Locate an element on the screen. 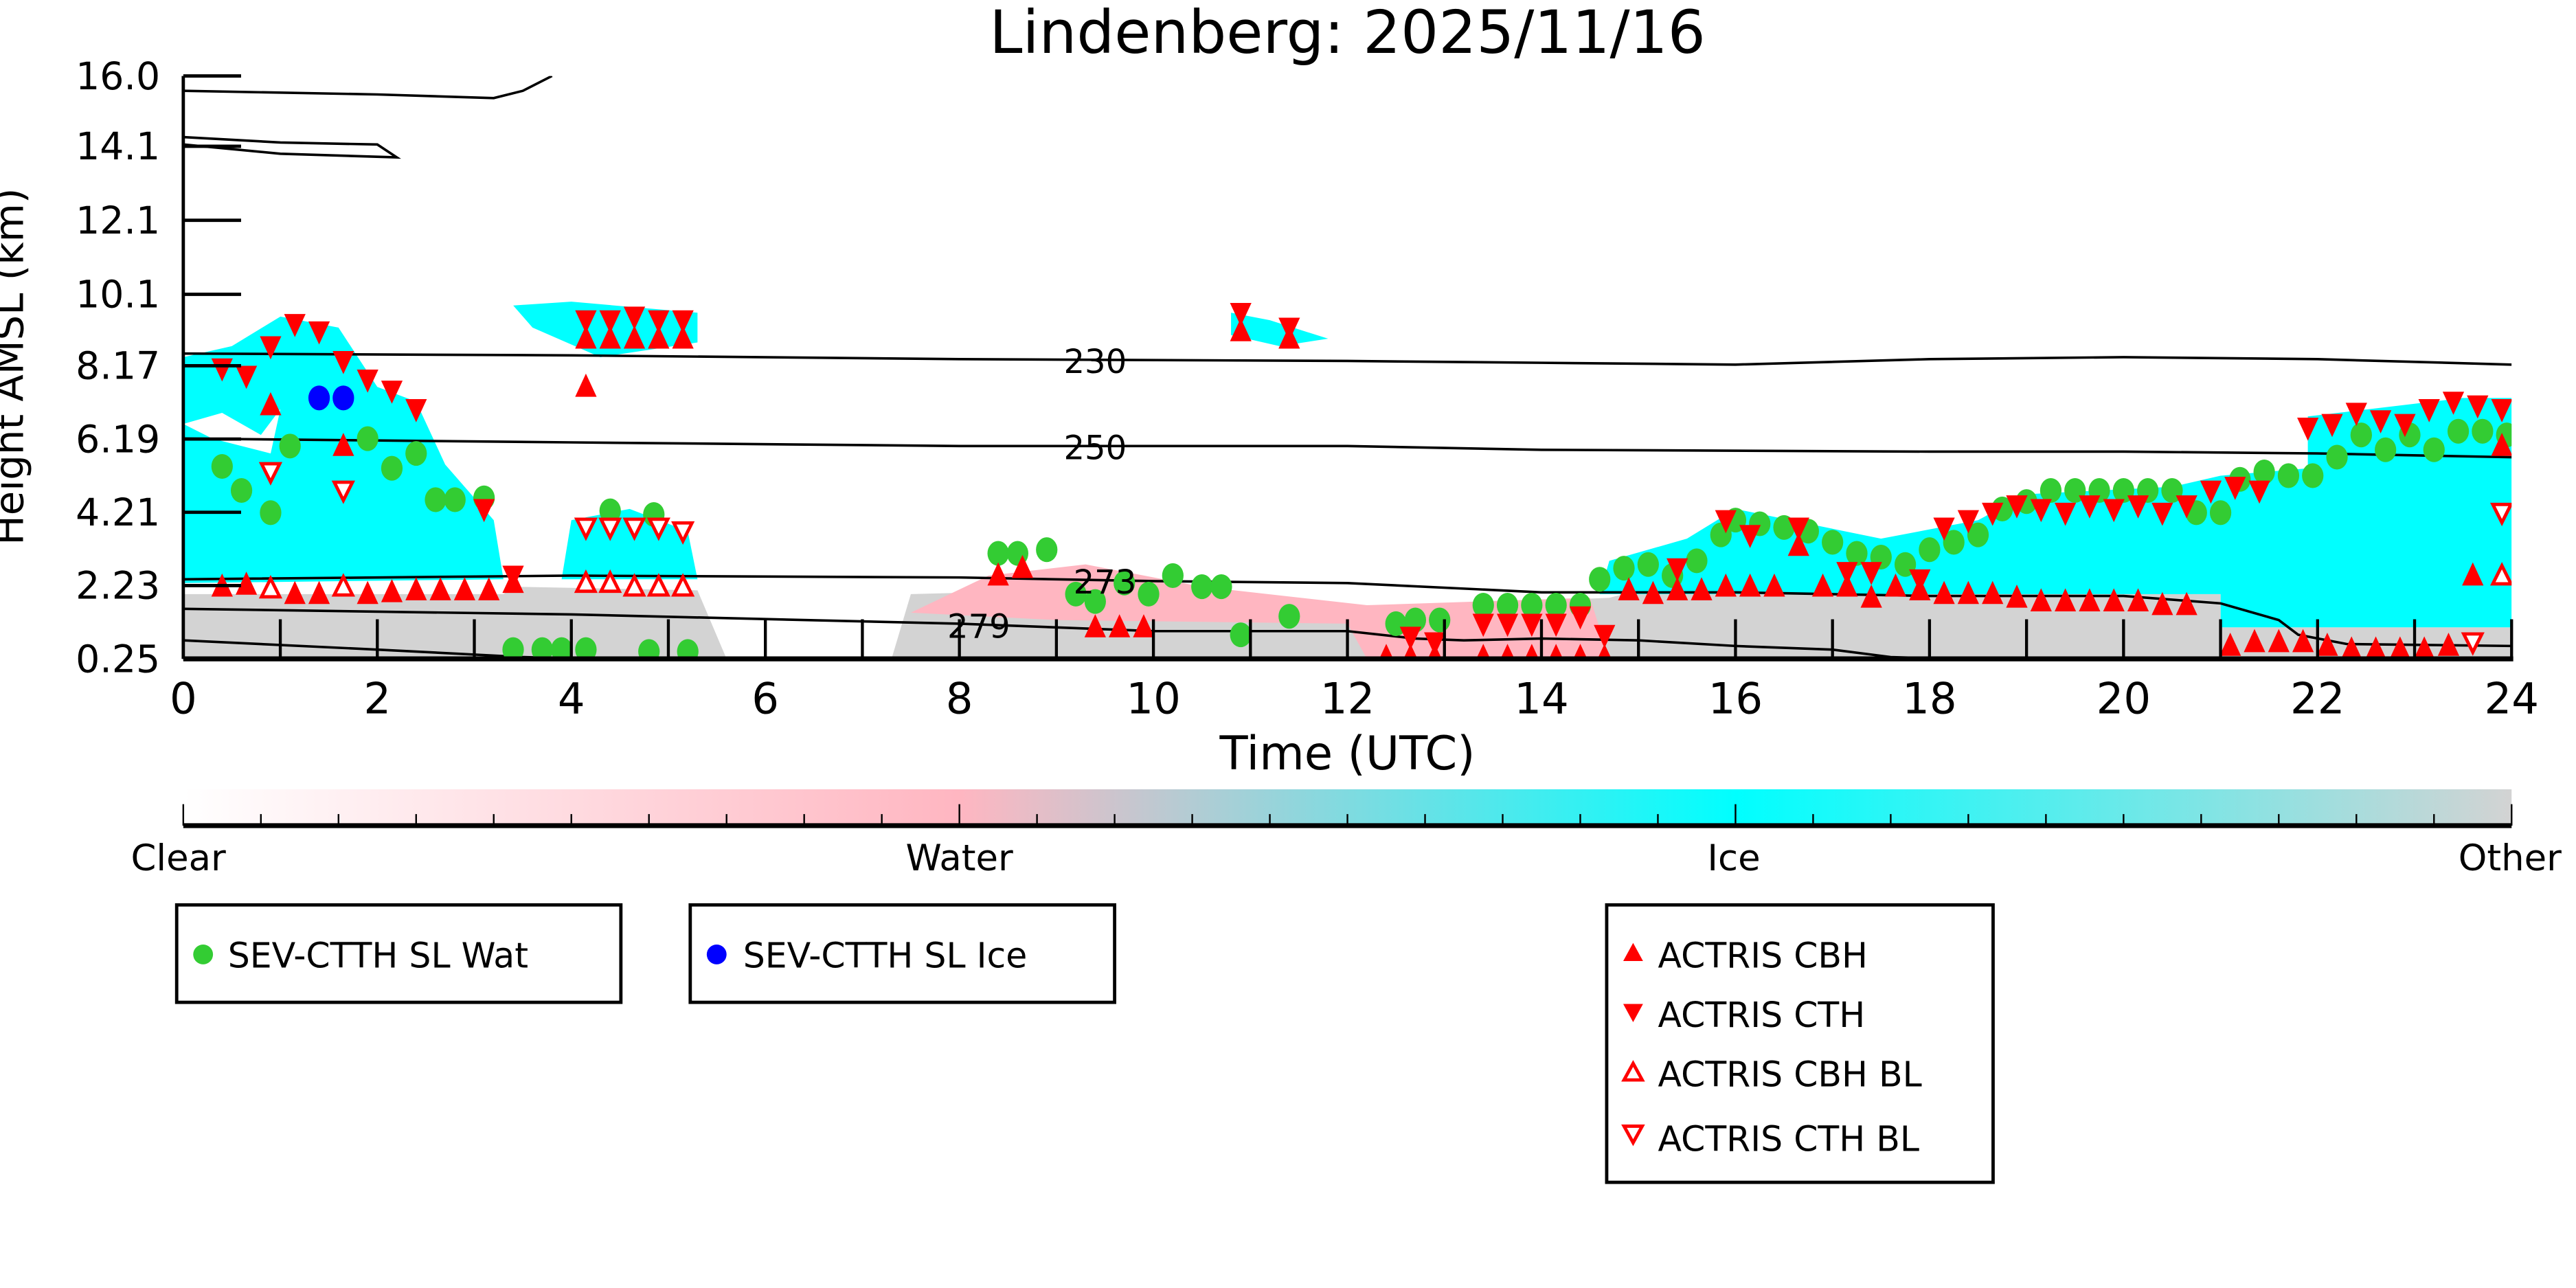  colorbar-ticks is located at coordinates (1347, 816).